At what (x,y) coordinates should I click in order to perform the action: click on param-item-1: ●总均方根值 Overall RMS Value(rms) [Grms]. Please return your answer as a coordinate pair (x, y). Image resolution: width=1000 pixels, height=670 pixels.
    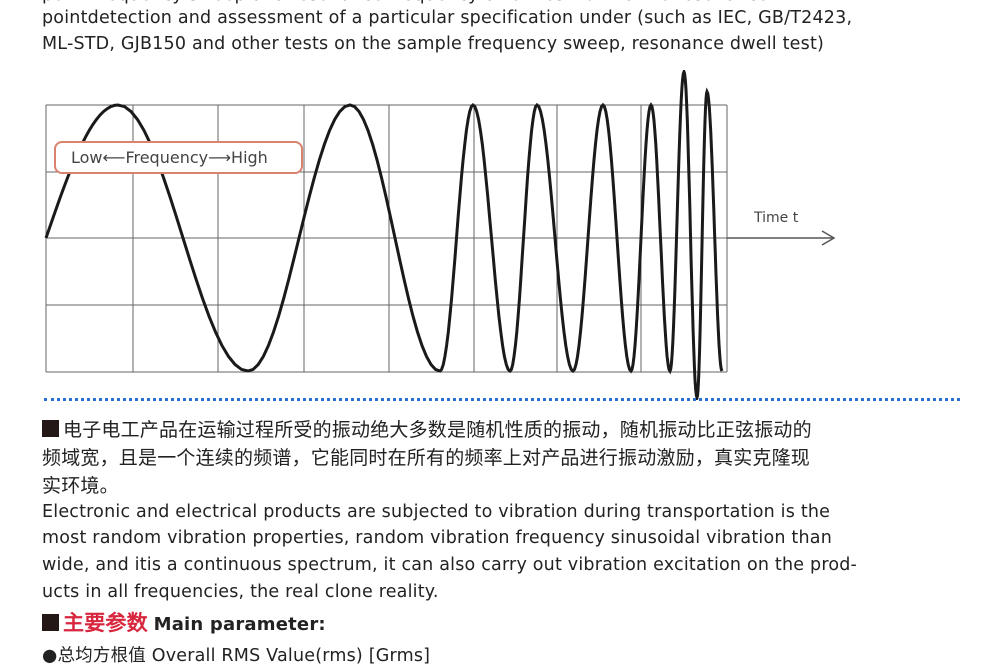
    Looking at the image, I should click on (236, 656).